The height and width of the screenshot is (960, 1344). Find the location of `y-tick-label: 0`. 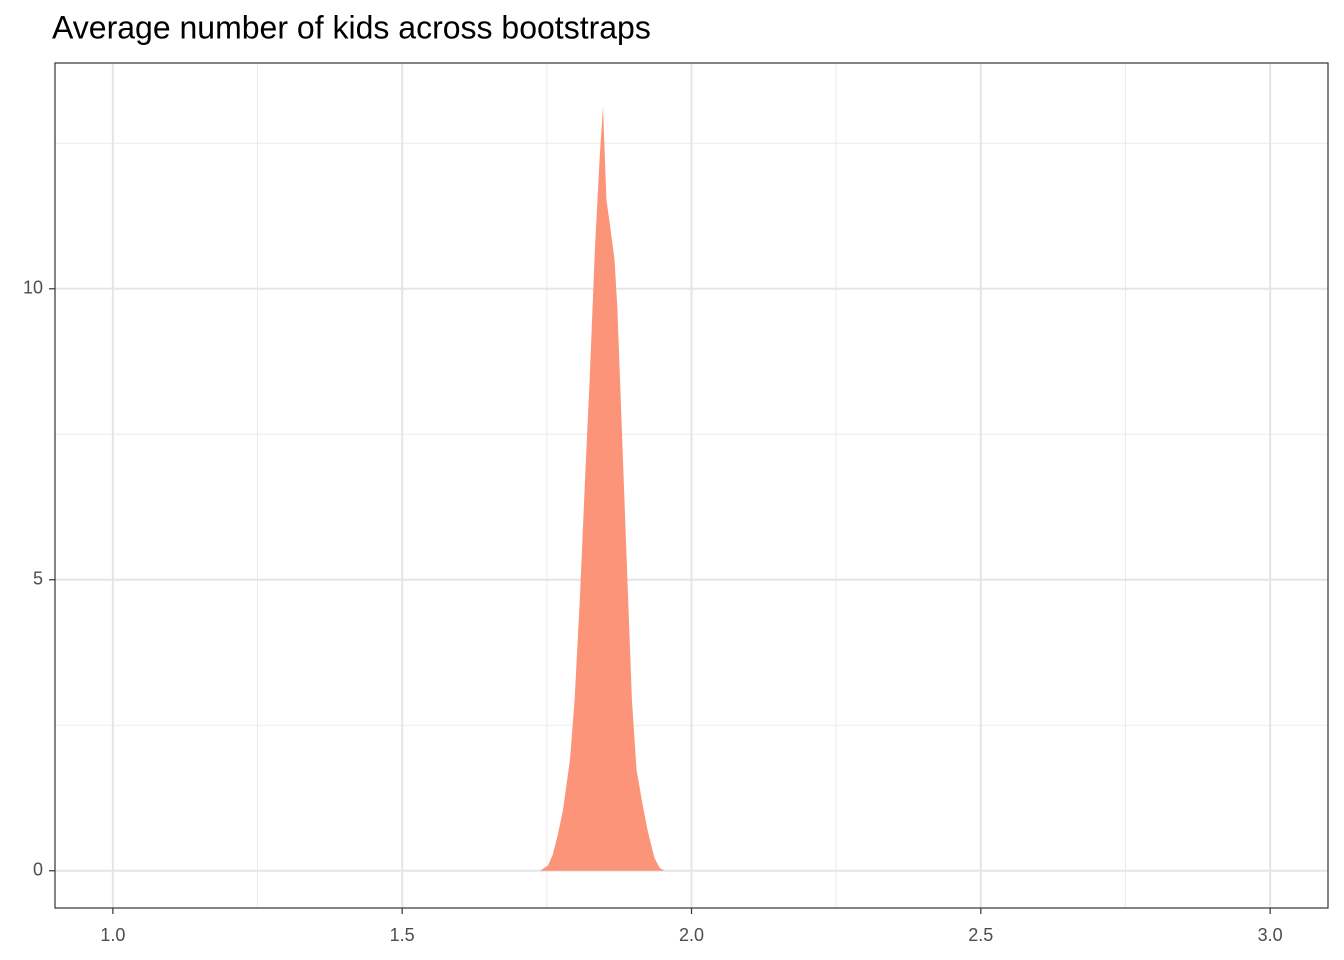

y-tick-label: 0 is located at coordinates (38, 870).